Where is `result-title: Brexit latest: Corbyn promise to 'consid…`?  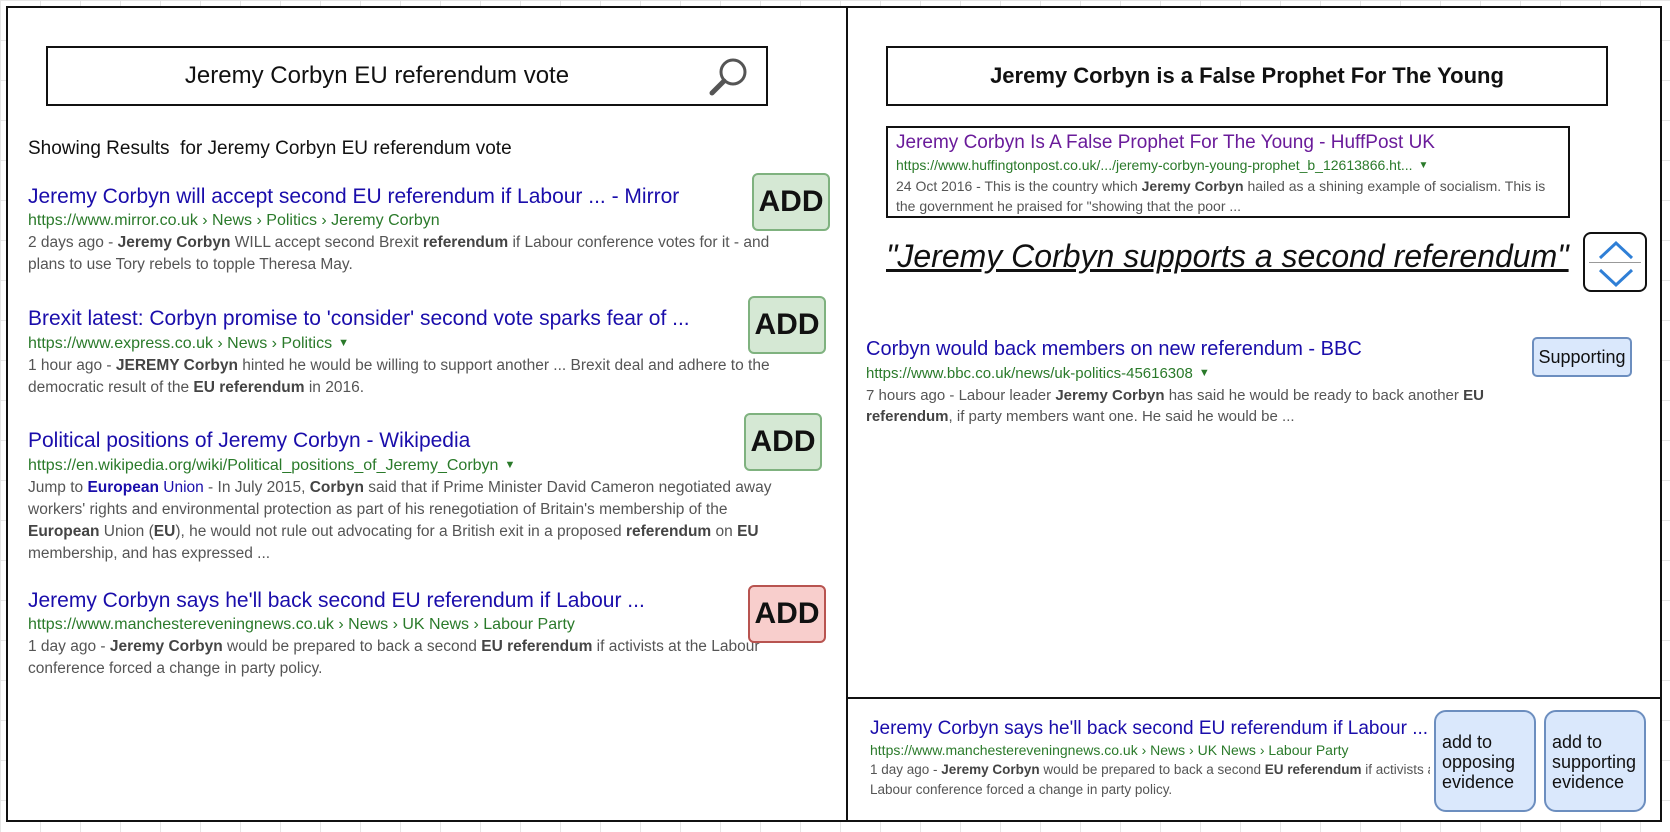
result-title: Brexit latest: Corbyn promise to 'consid… is located at coordinates (359, 318).